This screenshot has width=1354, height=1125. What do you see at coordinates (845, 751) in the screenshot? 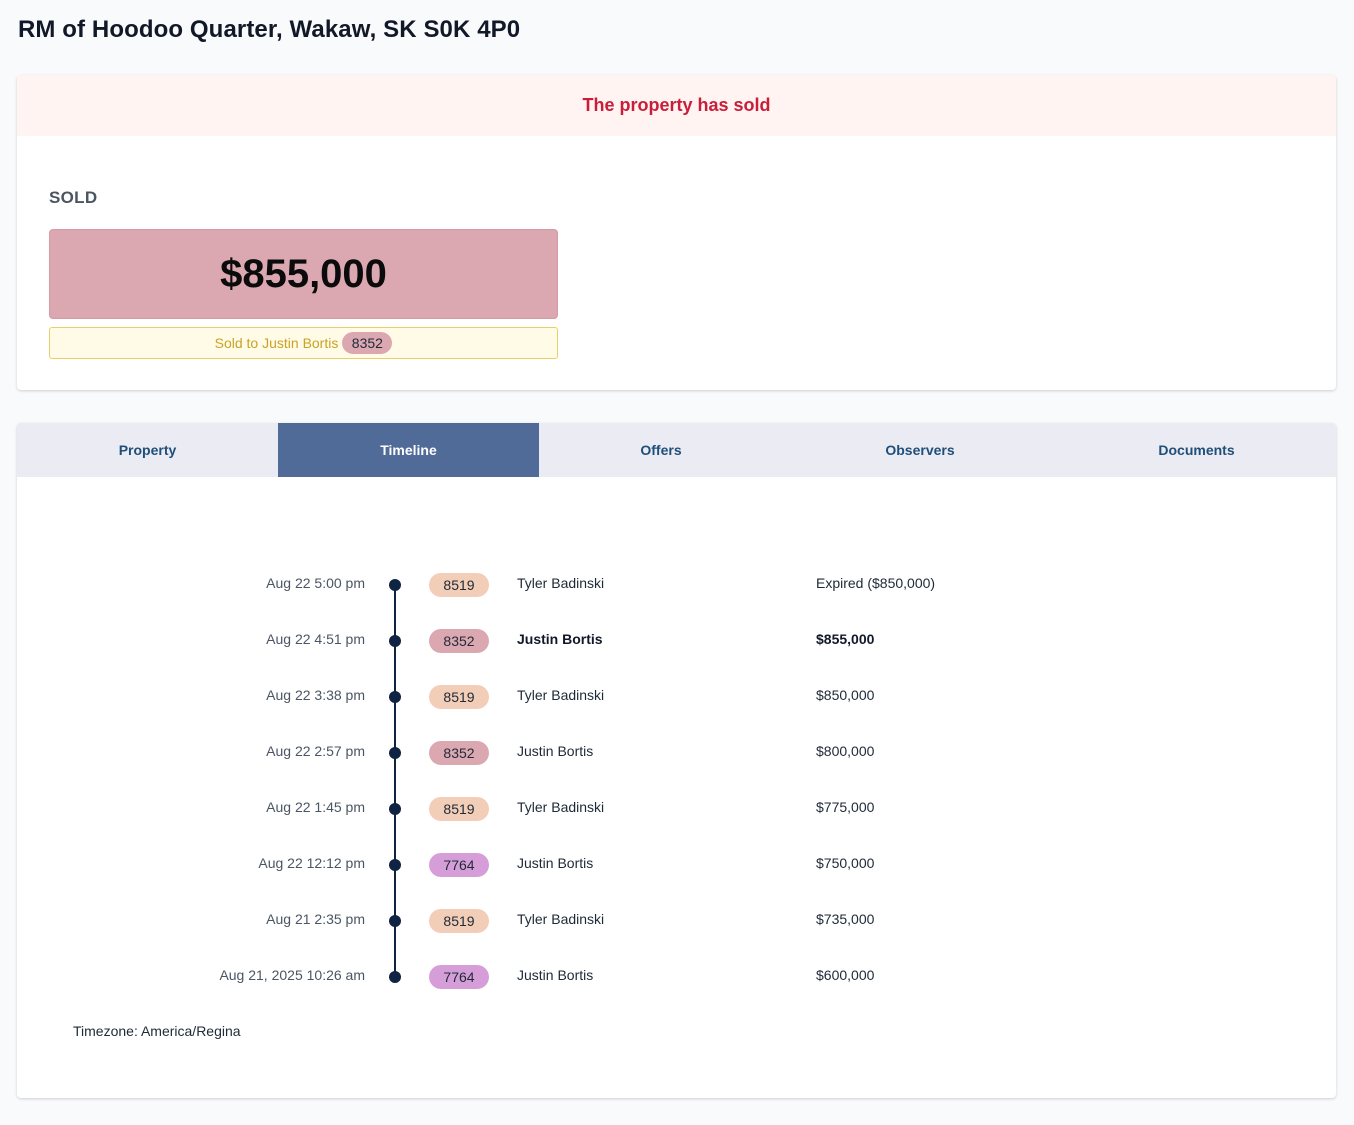
I see `offer-amount: $800,000` at bounding box center [845, 751].